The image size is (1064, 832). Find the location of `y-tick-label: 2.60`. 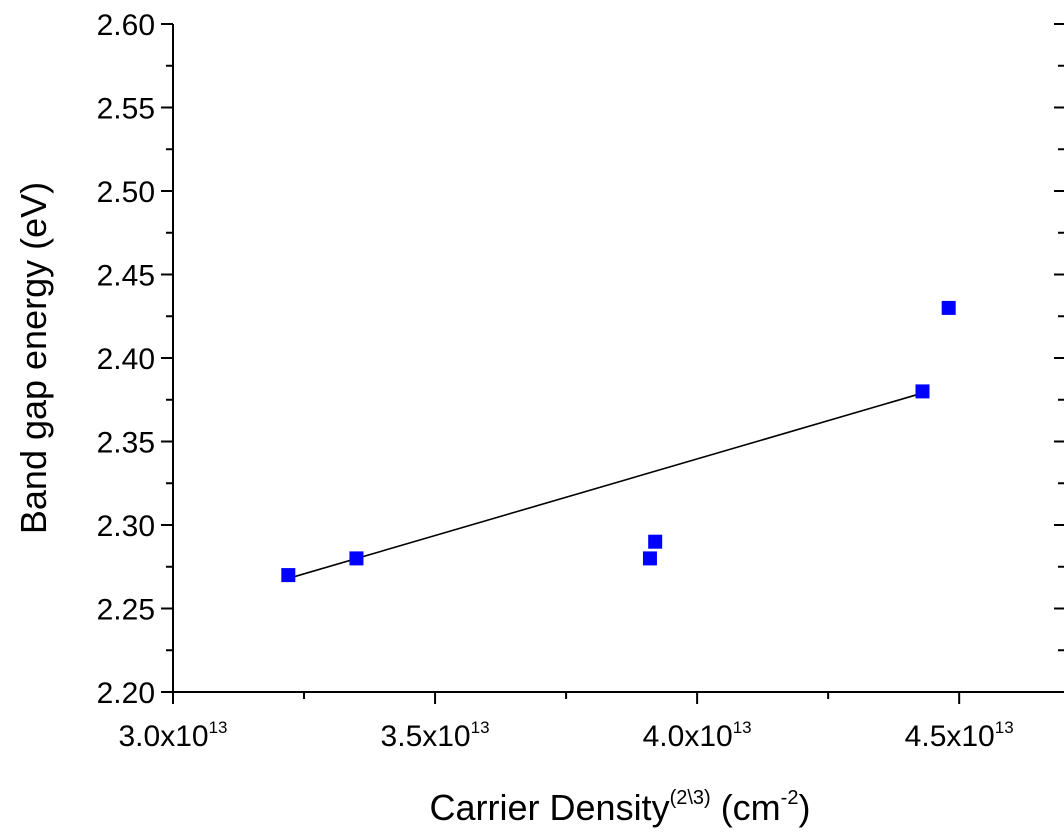

y-tick-label: 2.60 is located at coordinates (126, 25).